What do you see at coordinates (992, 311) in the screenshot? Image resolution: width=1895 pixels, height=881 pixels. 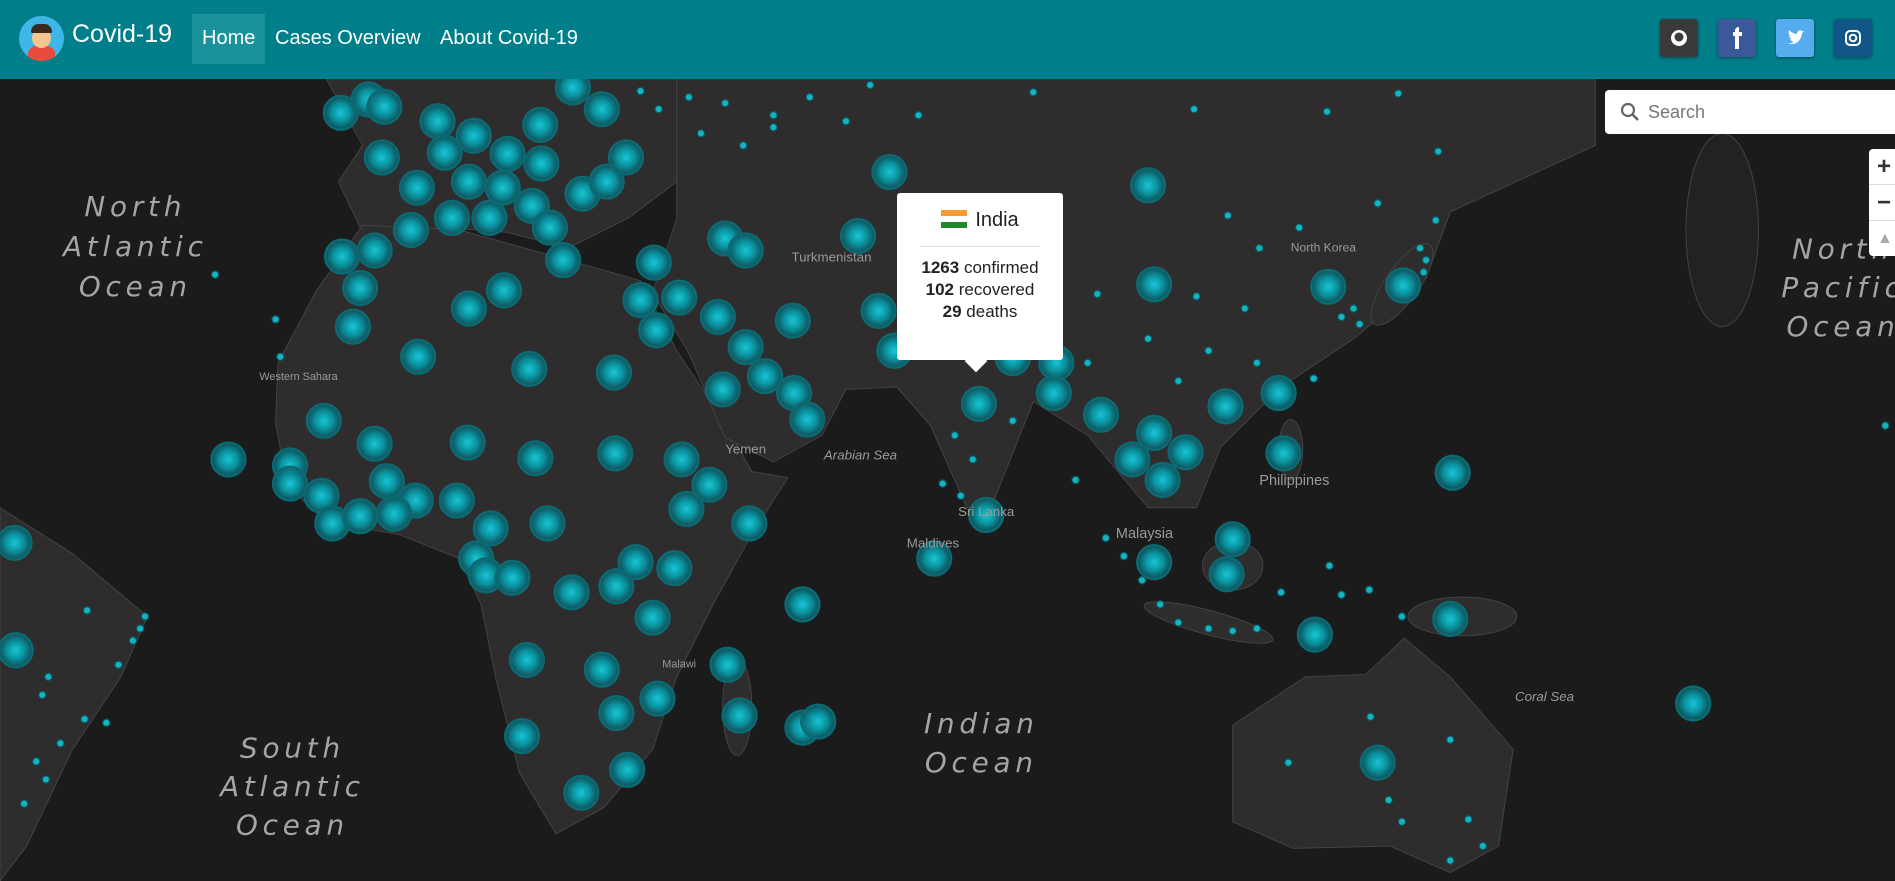 I see `deaths-label: deaths` at bounding box center [992, 311].